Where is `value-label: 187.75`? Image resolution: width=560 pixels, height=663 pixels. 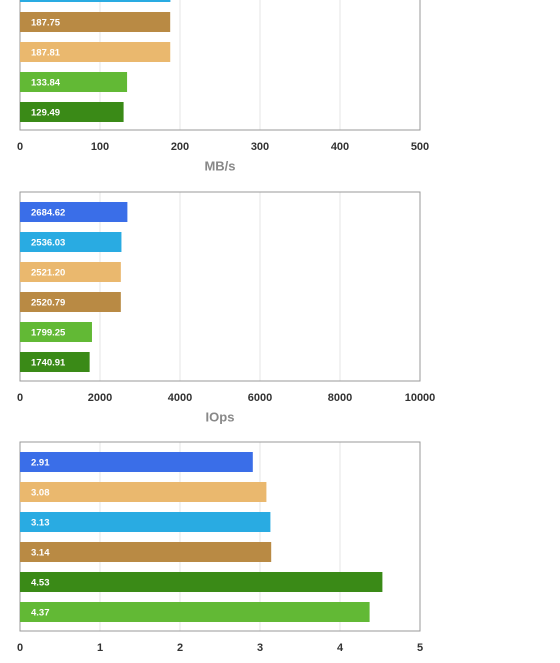 value-label: 187.75 is located at coordinates (46, 23).